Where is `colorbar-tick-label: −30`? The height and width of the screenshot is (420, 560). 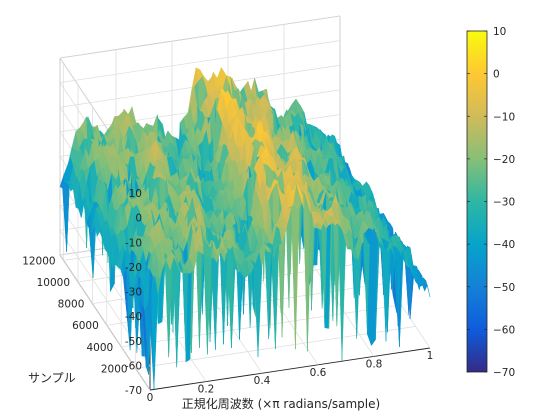 colorbar-tick-label: −30 is located at coordinates (504, 203).